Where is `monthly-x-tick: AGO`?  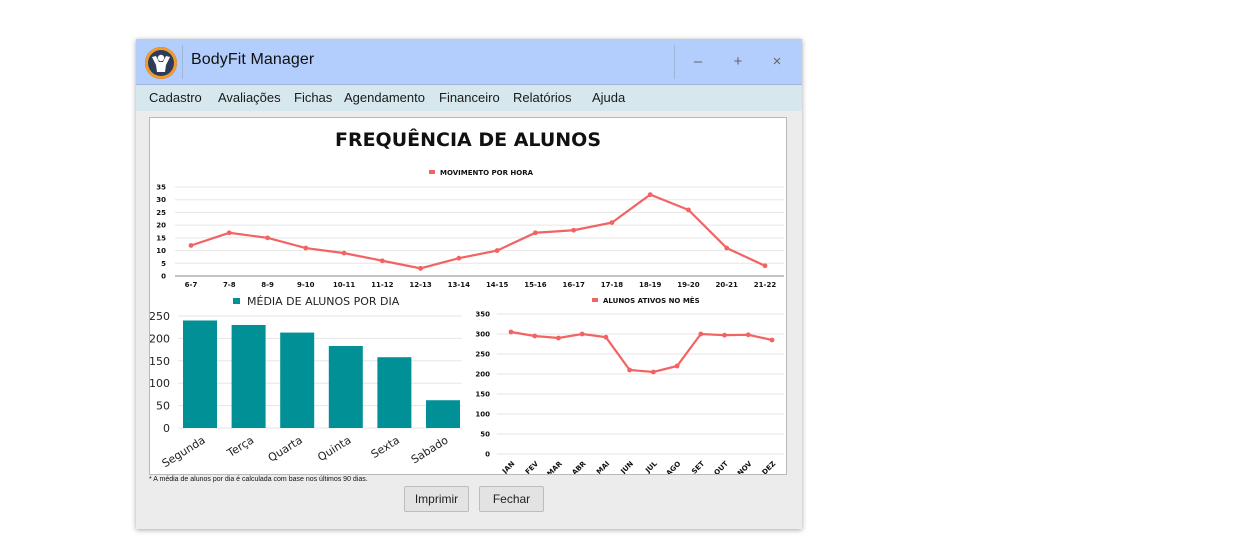 monthly-x-tick: AGO is located at coordinates (674, 467).